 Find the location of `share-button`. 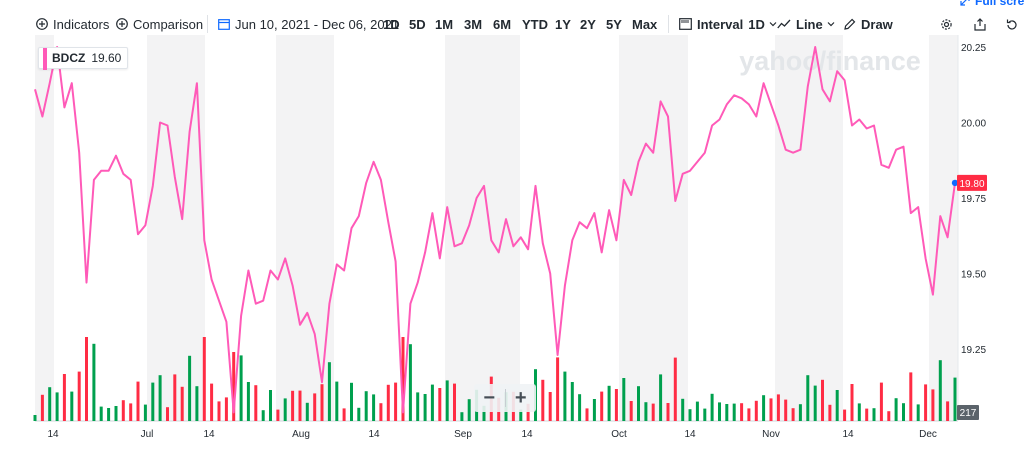

share-button is located at coordinates (982, 24).